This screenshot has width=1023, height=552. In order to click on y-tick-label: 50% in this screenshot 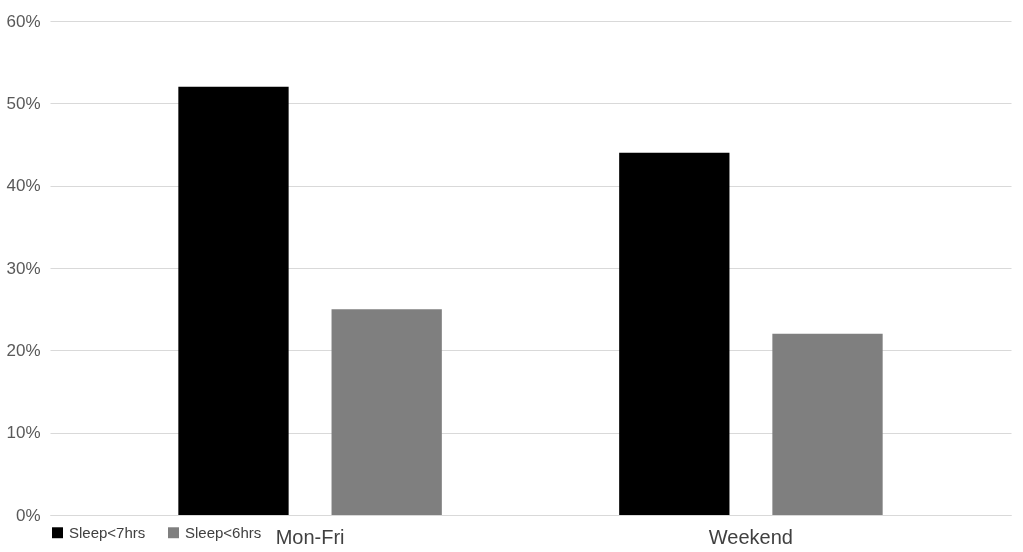, I will do `click(23, 103)`.